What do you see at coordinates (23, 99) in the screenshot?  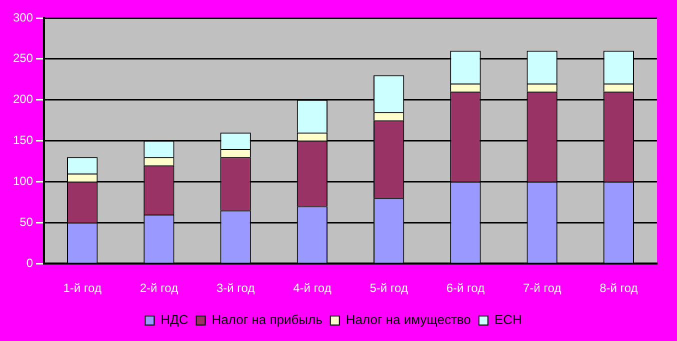 I see `y-tick-label: 200` at bounding box center [23, 99].